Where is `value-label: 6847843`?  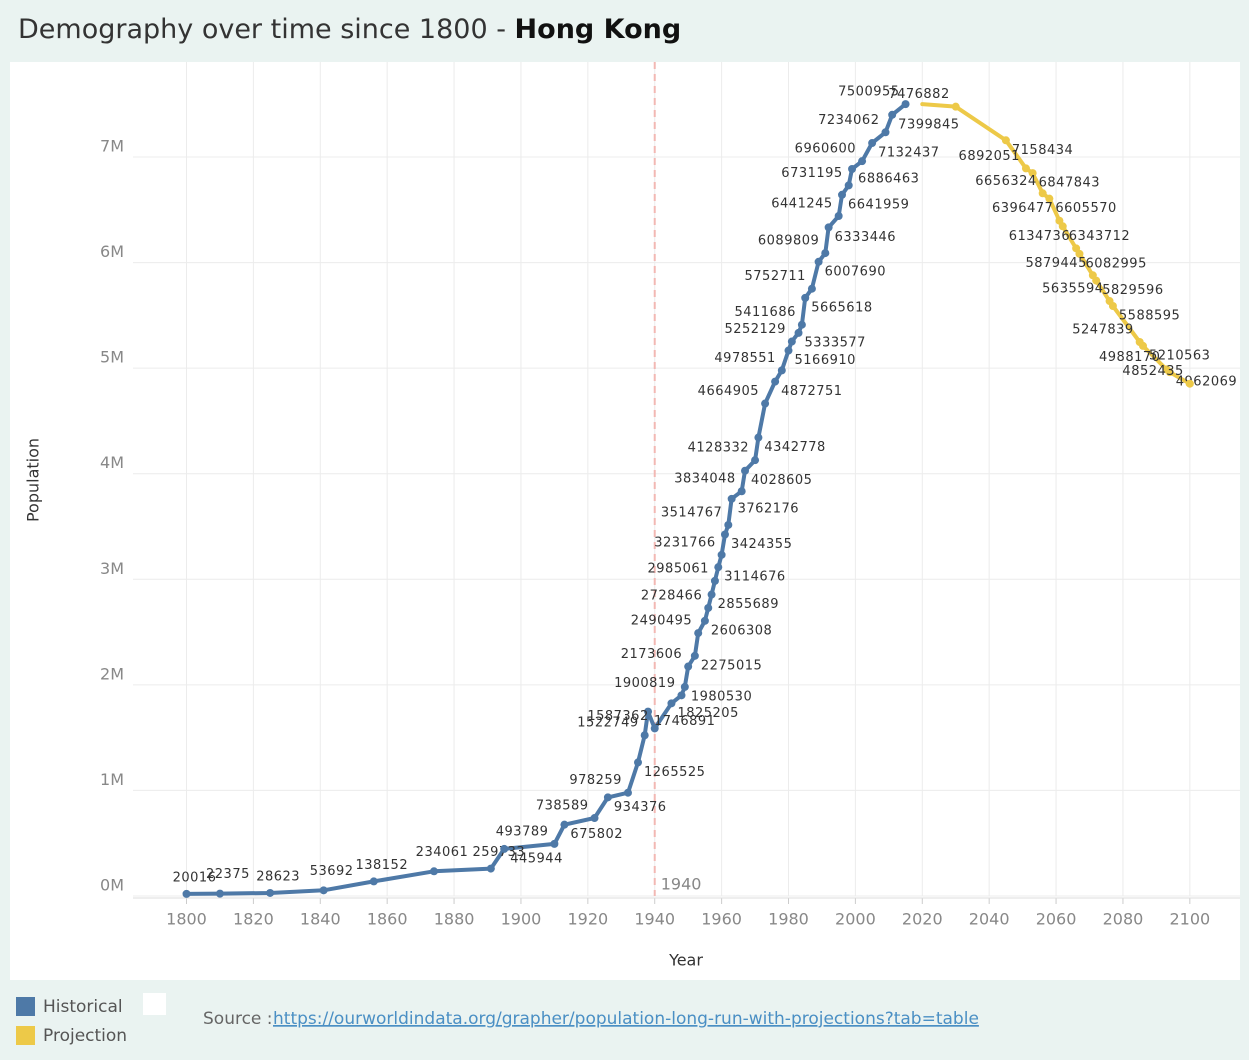 value-label: 6847843 is located at coordinates (1069, 183).